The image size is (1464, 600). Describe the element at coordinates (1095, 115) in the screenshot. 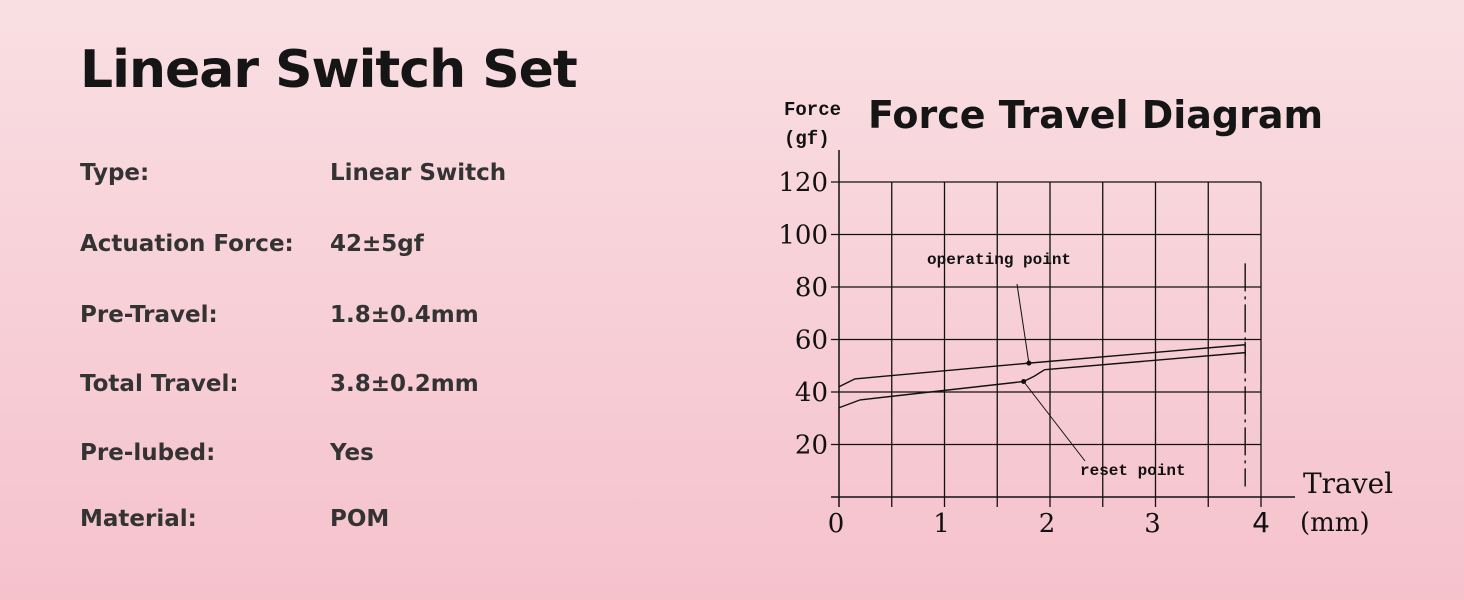

I see `chart-title: Force Travel Diagram` at that location.